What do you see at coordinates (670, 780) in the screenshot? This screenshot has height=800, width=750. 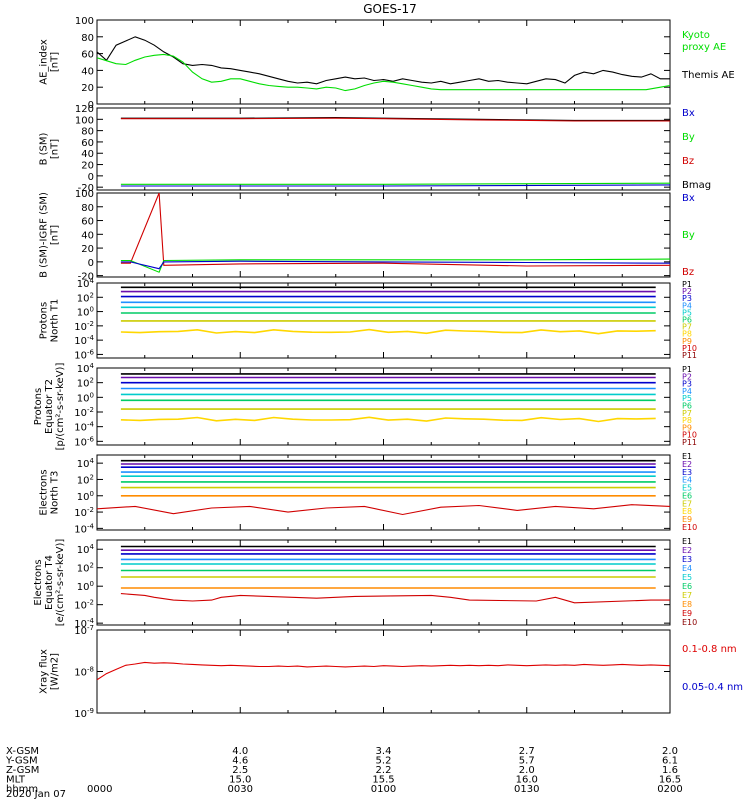 I see `time-axis-value: 16.5` at bounding box center [670, 780].